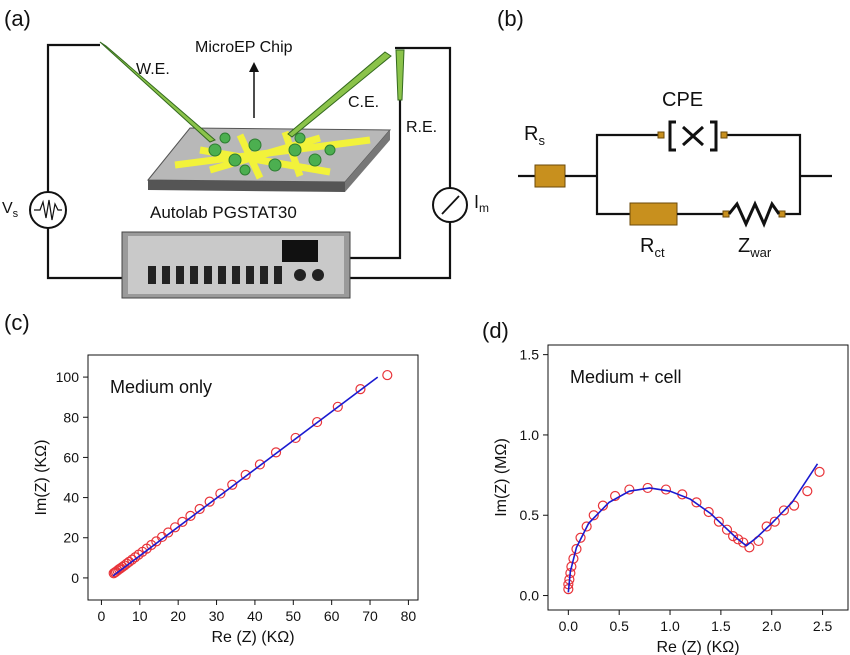 The image size is (850, 655). I want to click on x-tick-label: 80, so click(409, 616).